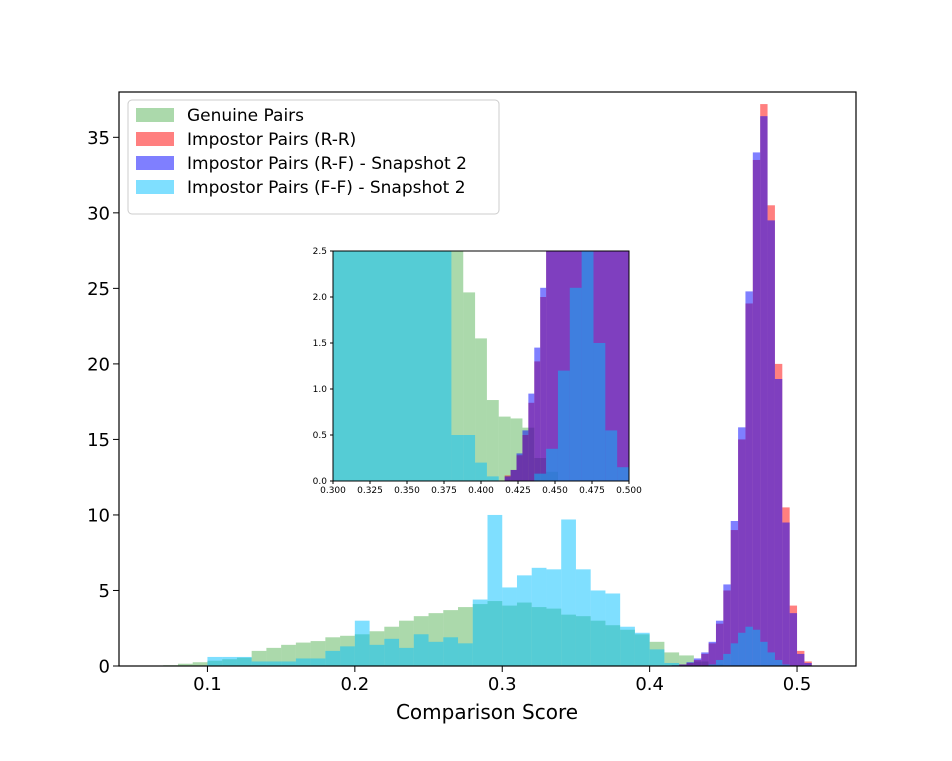 The height and width of the screenshot is (761, 952). Describe the element at coordinates (370, 491) in the screenshot. I see `inset-x-tick-label: 0.325` at that location.